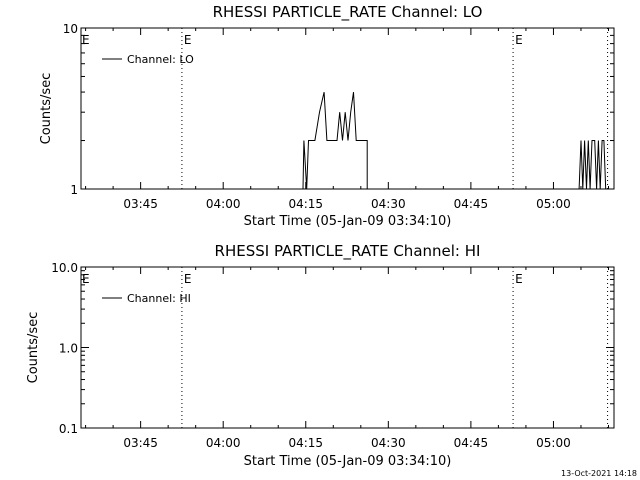 The width and height of the screenshot is (640, 480). Describe the element at coordinates (454, 140) in the screenshot. I see `series-line-channel-lo` at that location.